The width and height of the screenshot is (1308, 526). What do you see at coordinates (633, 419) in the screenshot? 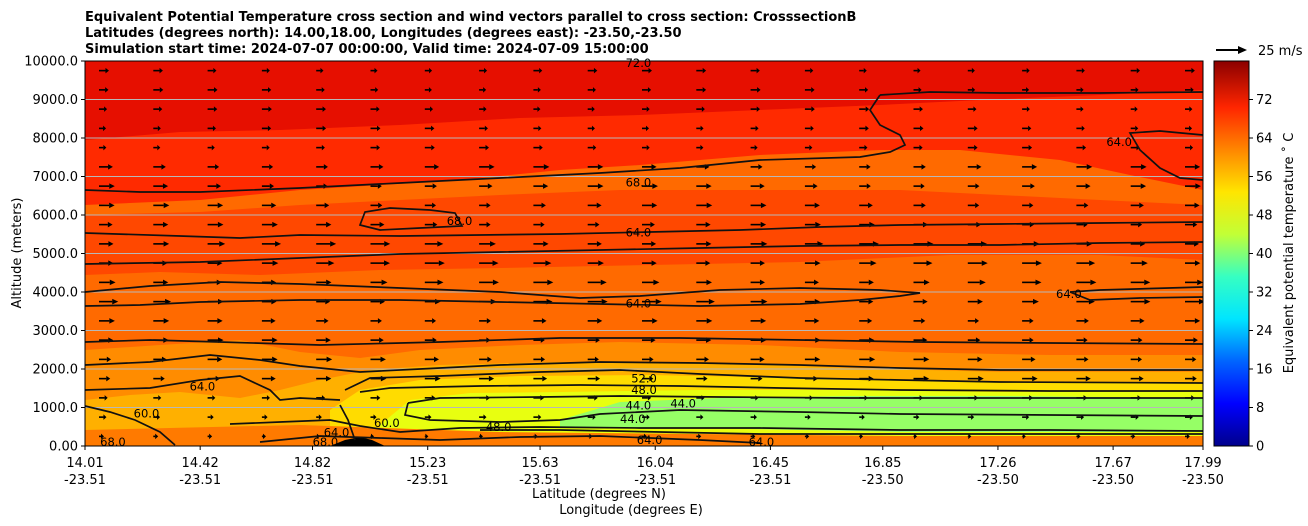
I see `contour-label: 44.0` at bounding box center [633, 419].